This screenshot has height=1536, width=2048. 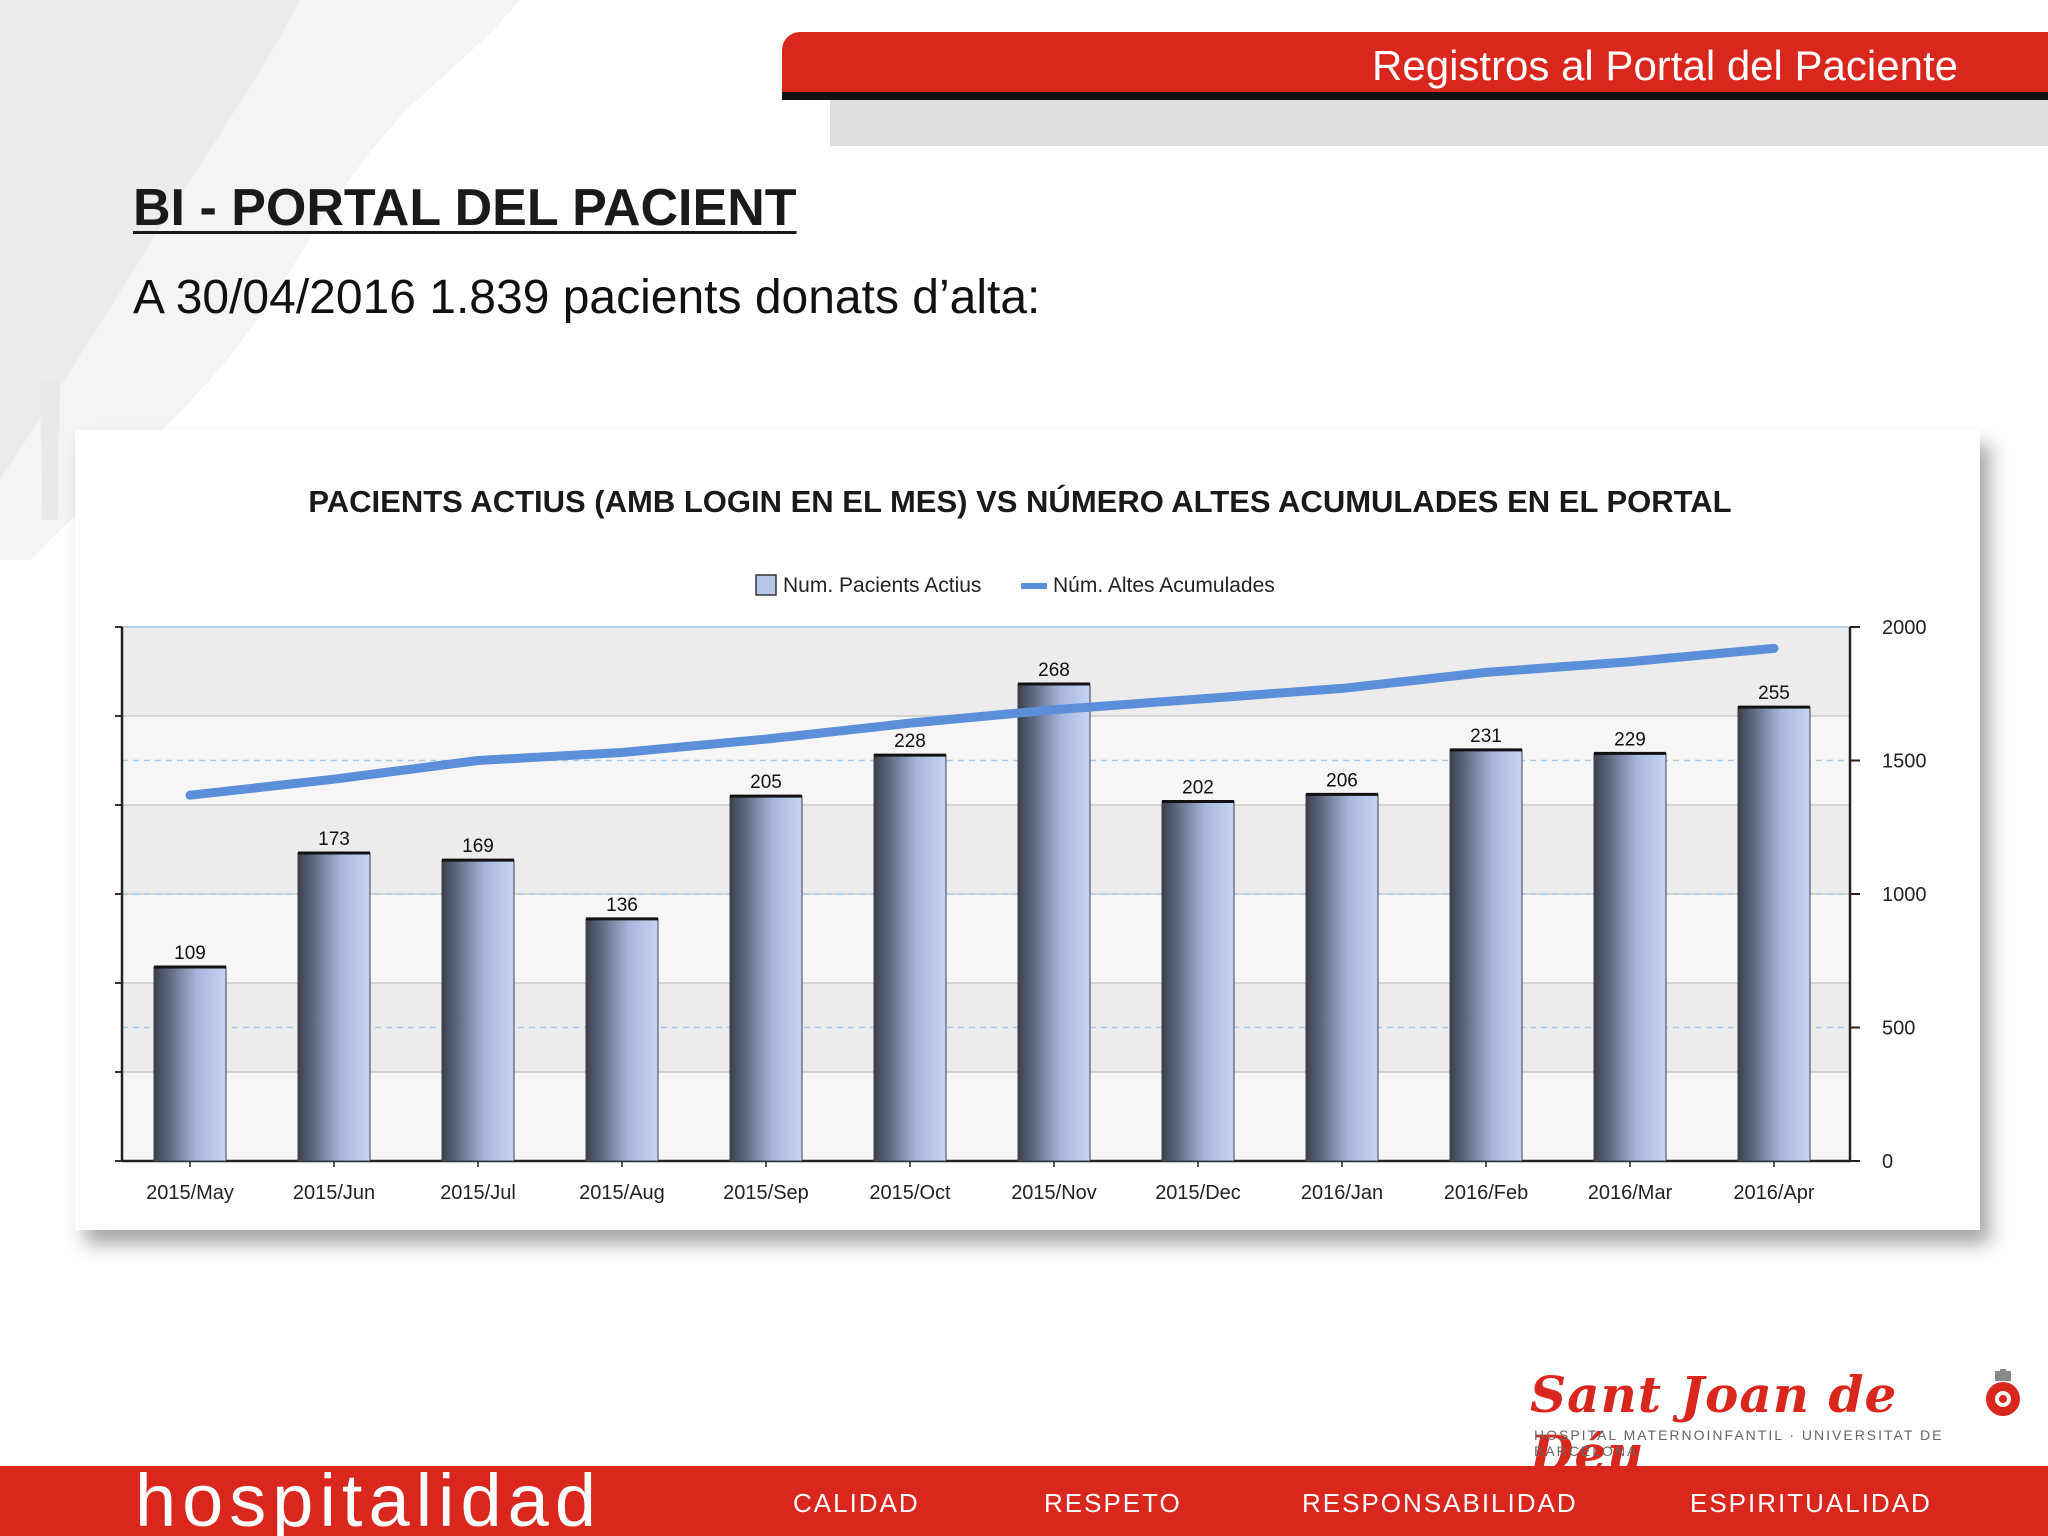 What do you see at coordinates (910, 1193) in the screenshot?
I see `x-tick-label: 2015/Oct` at bounding box center [910, 1193].